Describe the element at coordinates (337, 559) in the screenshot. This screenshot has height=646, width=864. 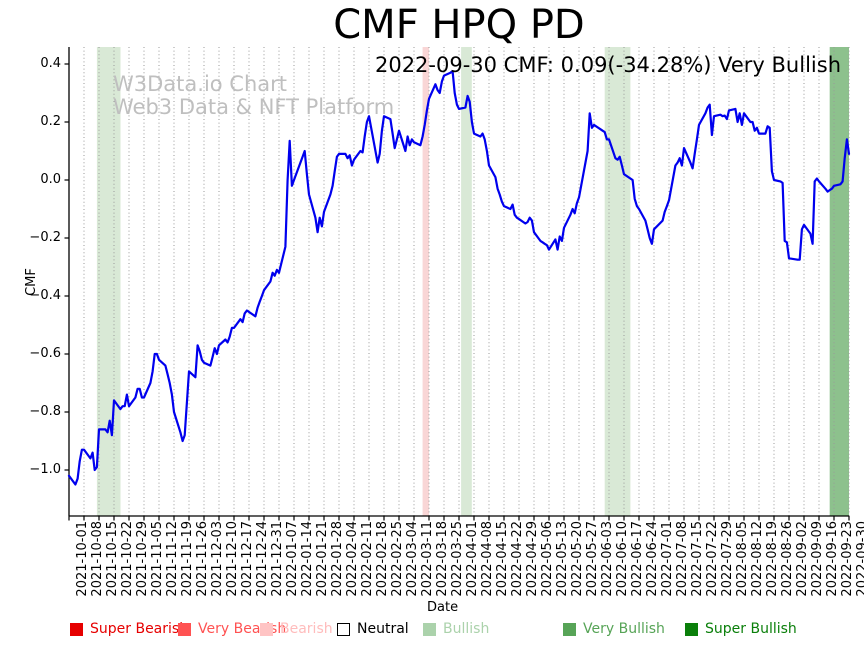
I see `x-tick-label: 2022-01-28` at that location.